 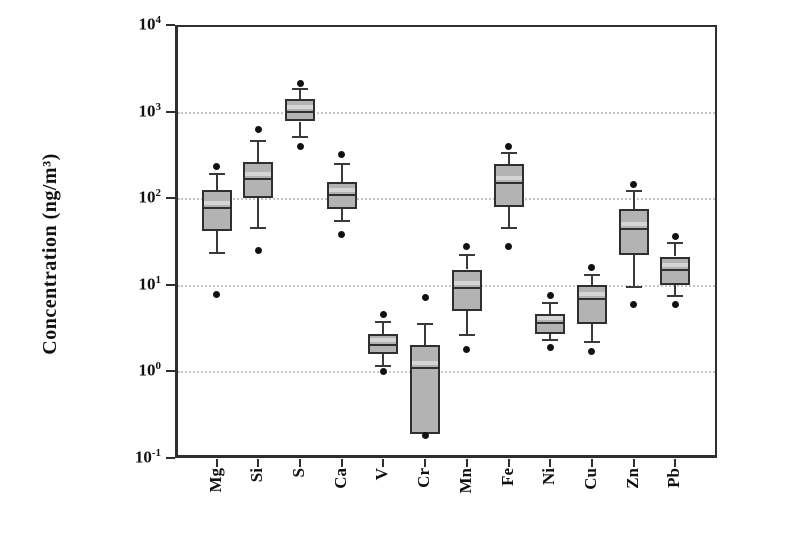 I want to click on x-tick-label-zn: Zn, so click(x=632, y=478).